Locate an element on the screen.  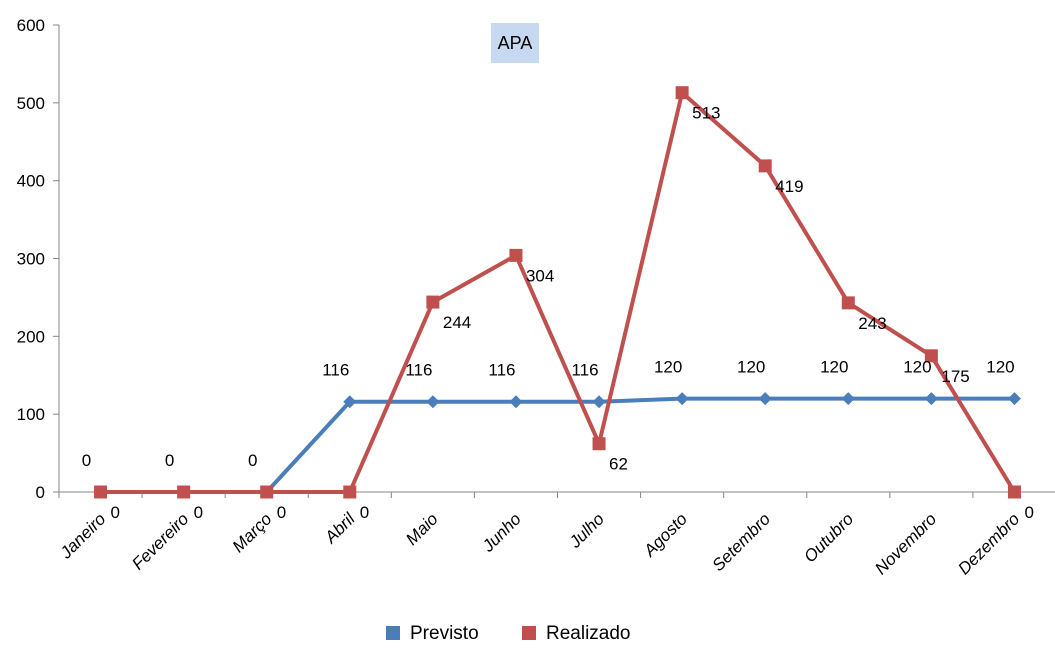
chart-title-box is located at coordinates (515, 43).